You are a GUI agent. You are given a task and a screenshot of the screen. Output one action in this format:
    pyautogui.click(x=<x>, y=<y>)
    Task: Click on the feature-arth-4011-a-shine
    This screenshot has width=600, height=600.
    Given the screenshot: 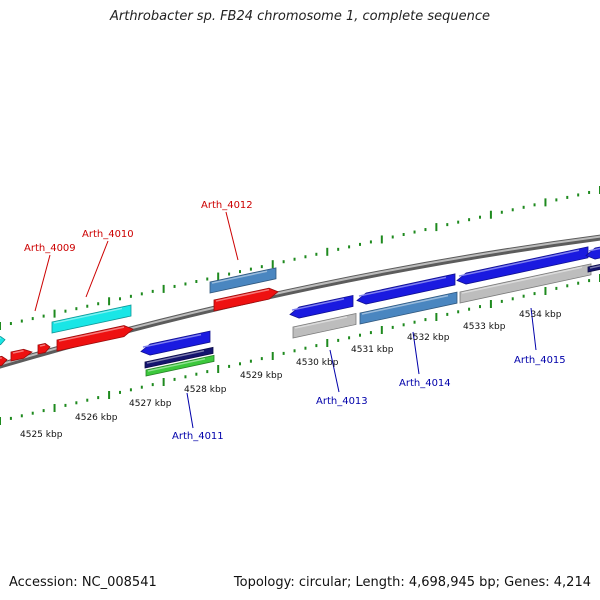 What is the action you would take?
    pyautogui.click(x=172, y=340)
    